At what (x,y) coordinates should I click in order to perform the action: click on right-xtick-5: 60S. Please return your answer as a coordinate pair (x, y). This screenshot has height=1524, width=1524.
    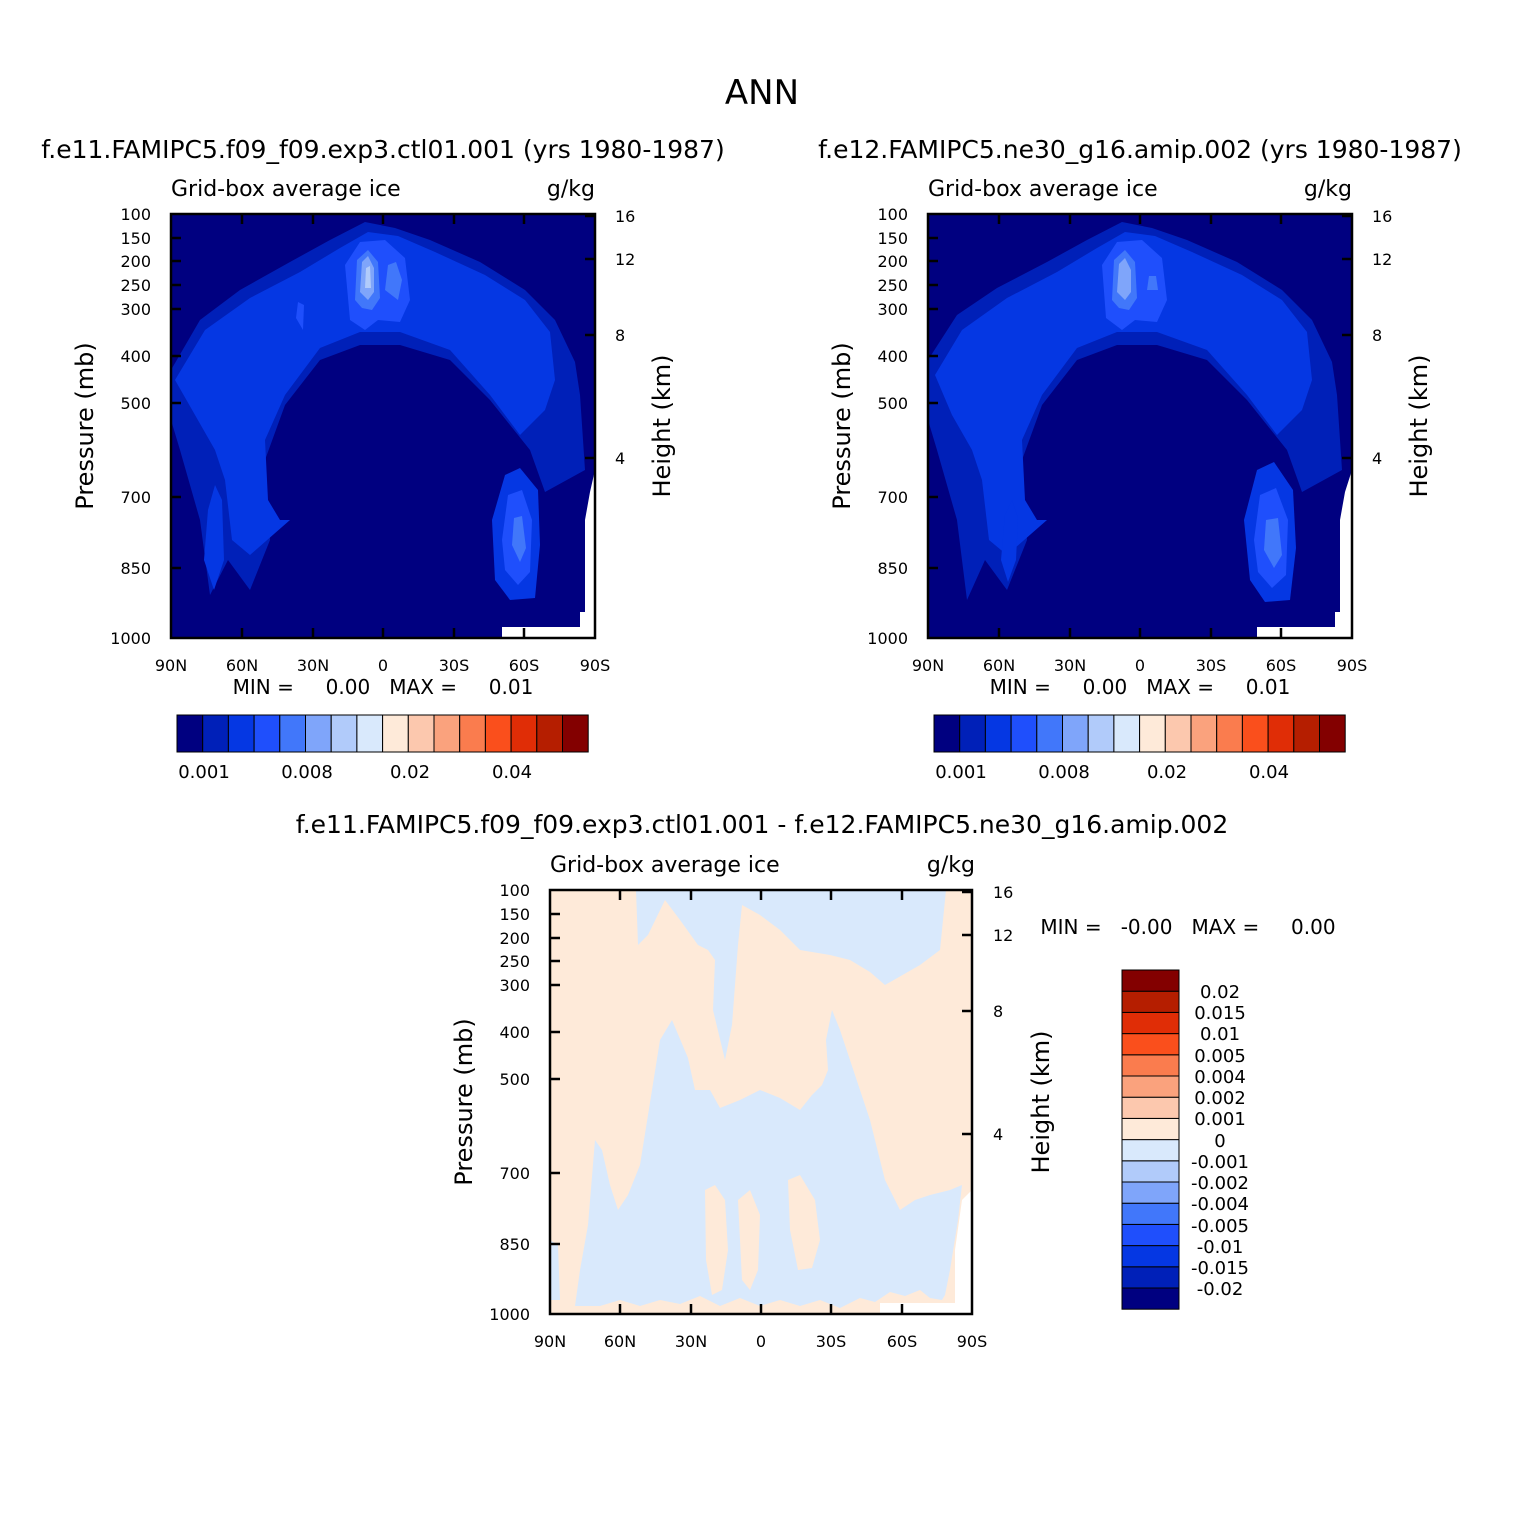
    Looking at the image, I should click on (1281, 665).